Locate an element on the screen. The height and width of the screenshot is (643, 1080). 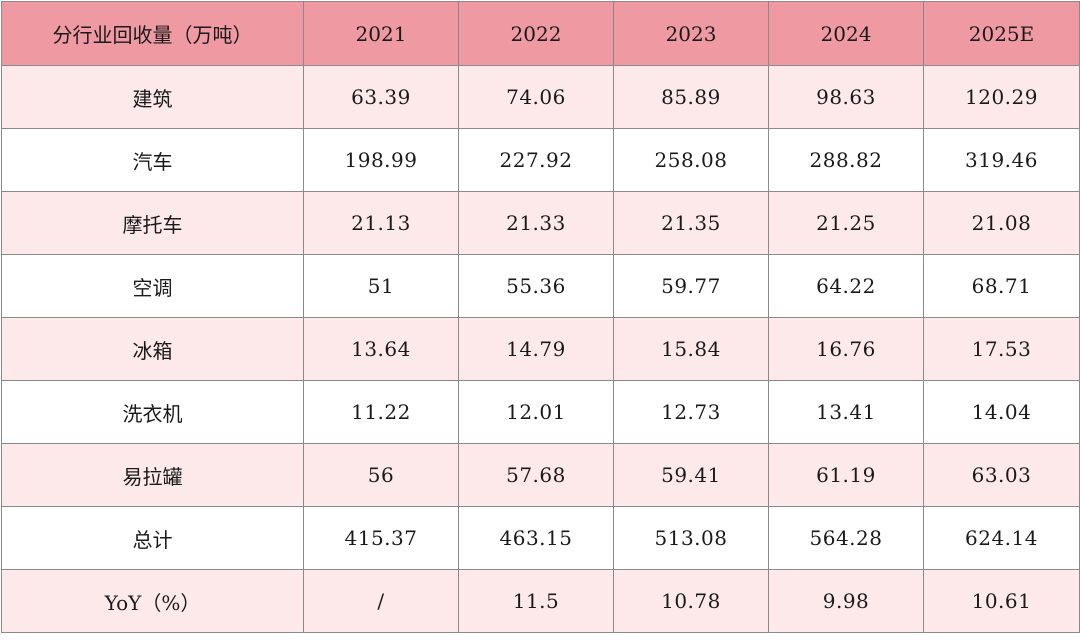
table-cell: 13.41 is located at coordinates (846, 412).